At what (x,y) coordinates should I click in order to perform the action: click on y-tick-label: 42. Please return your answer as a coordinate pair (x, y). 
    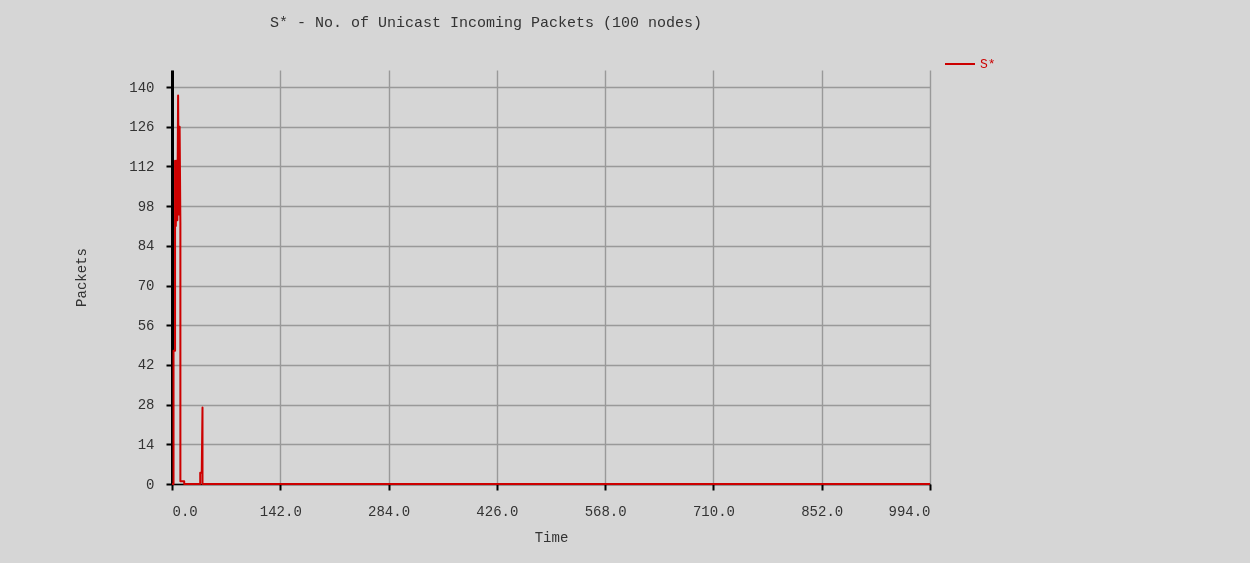
    Looking at the image, I should click on (146, 365).